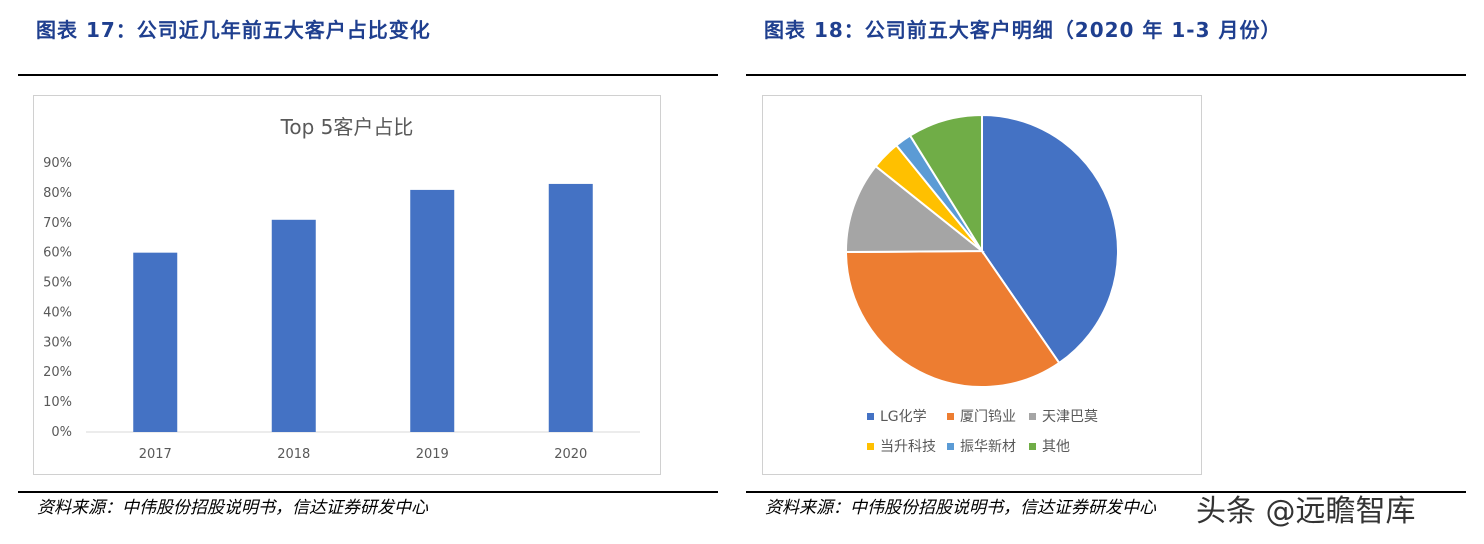  What do you see at coordinates (57, 253) in the screenshot?
I see `y-tick-label: 60%` at bounding box center [57, 253].